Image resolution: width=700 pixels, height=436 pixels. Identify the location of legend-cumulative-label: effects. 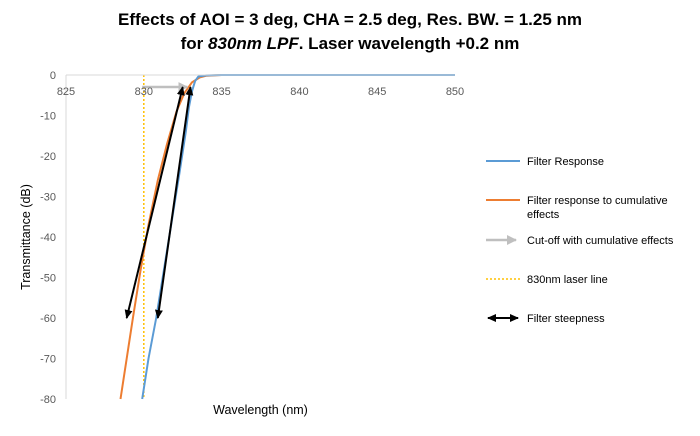
(543, 215).